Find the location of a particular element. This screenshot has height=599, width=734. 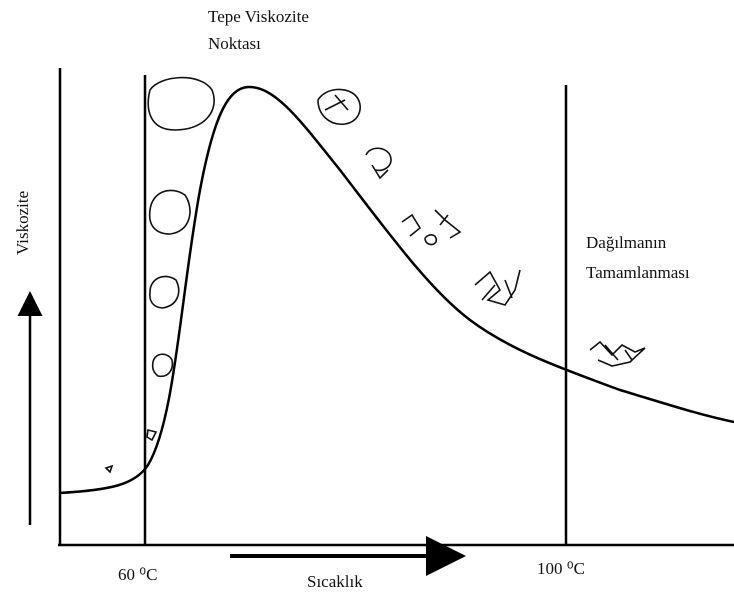

y-axis-label: Viskozite is located at coordinates (22, 223).